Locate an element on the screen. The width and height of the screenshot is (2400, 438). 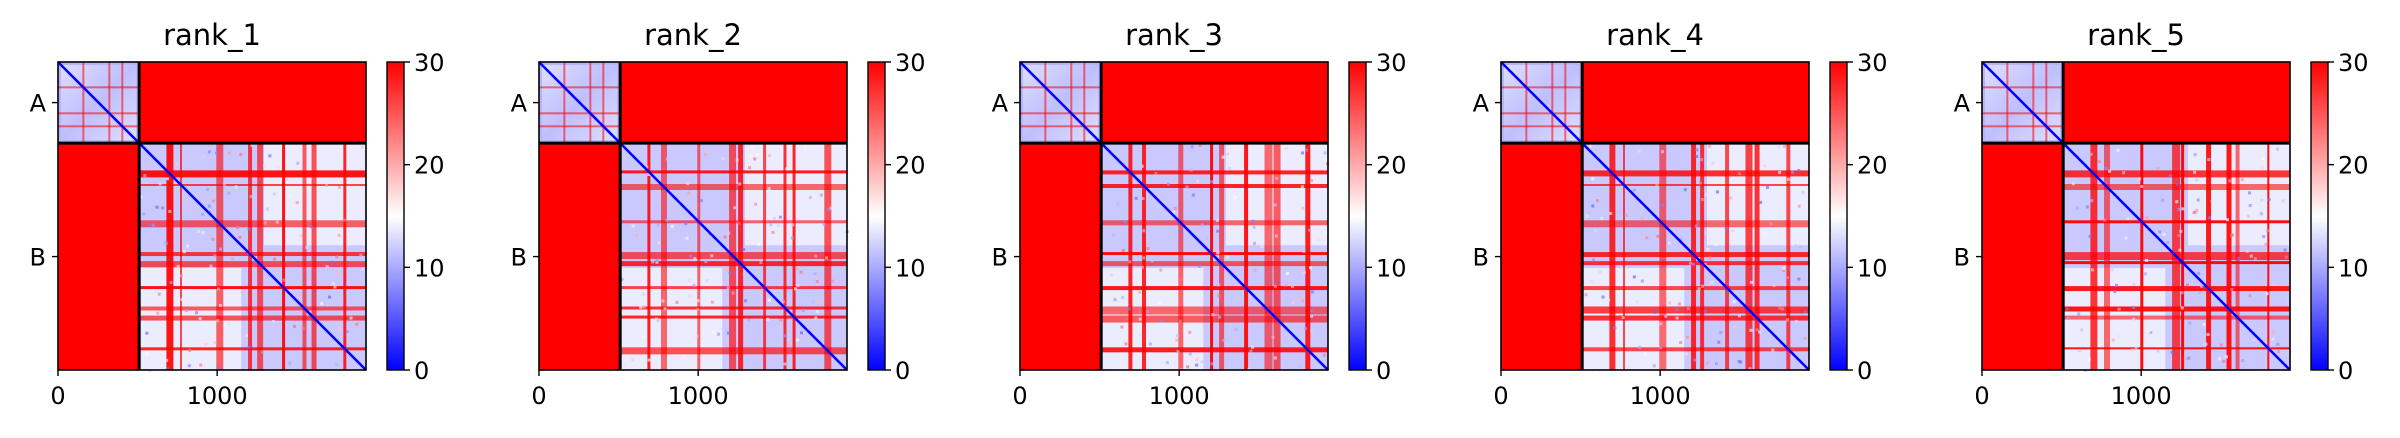
block-b-region is located at coordinates (795, 194).